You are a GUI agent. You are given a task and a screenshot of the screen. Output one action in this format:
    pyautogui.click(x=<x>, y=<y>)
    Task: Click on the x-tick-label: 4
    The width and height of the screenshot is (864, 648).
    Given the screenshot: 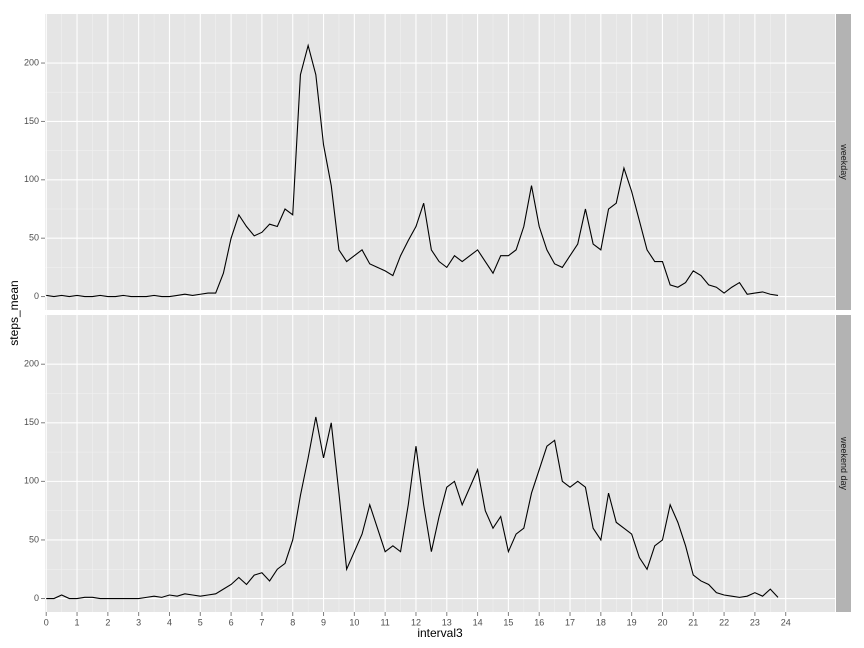 What is the action you would take?
    pyautogui.click(x=169, y=622)
    